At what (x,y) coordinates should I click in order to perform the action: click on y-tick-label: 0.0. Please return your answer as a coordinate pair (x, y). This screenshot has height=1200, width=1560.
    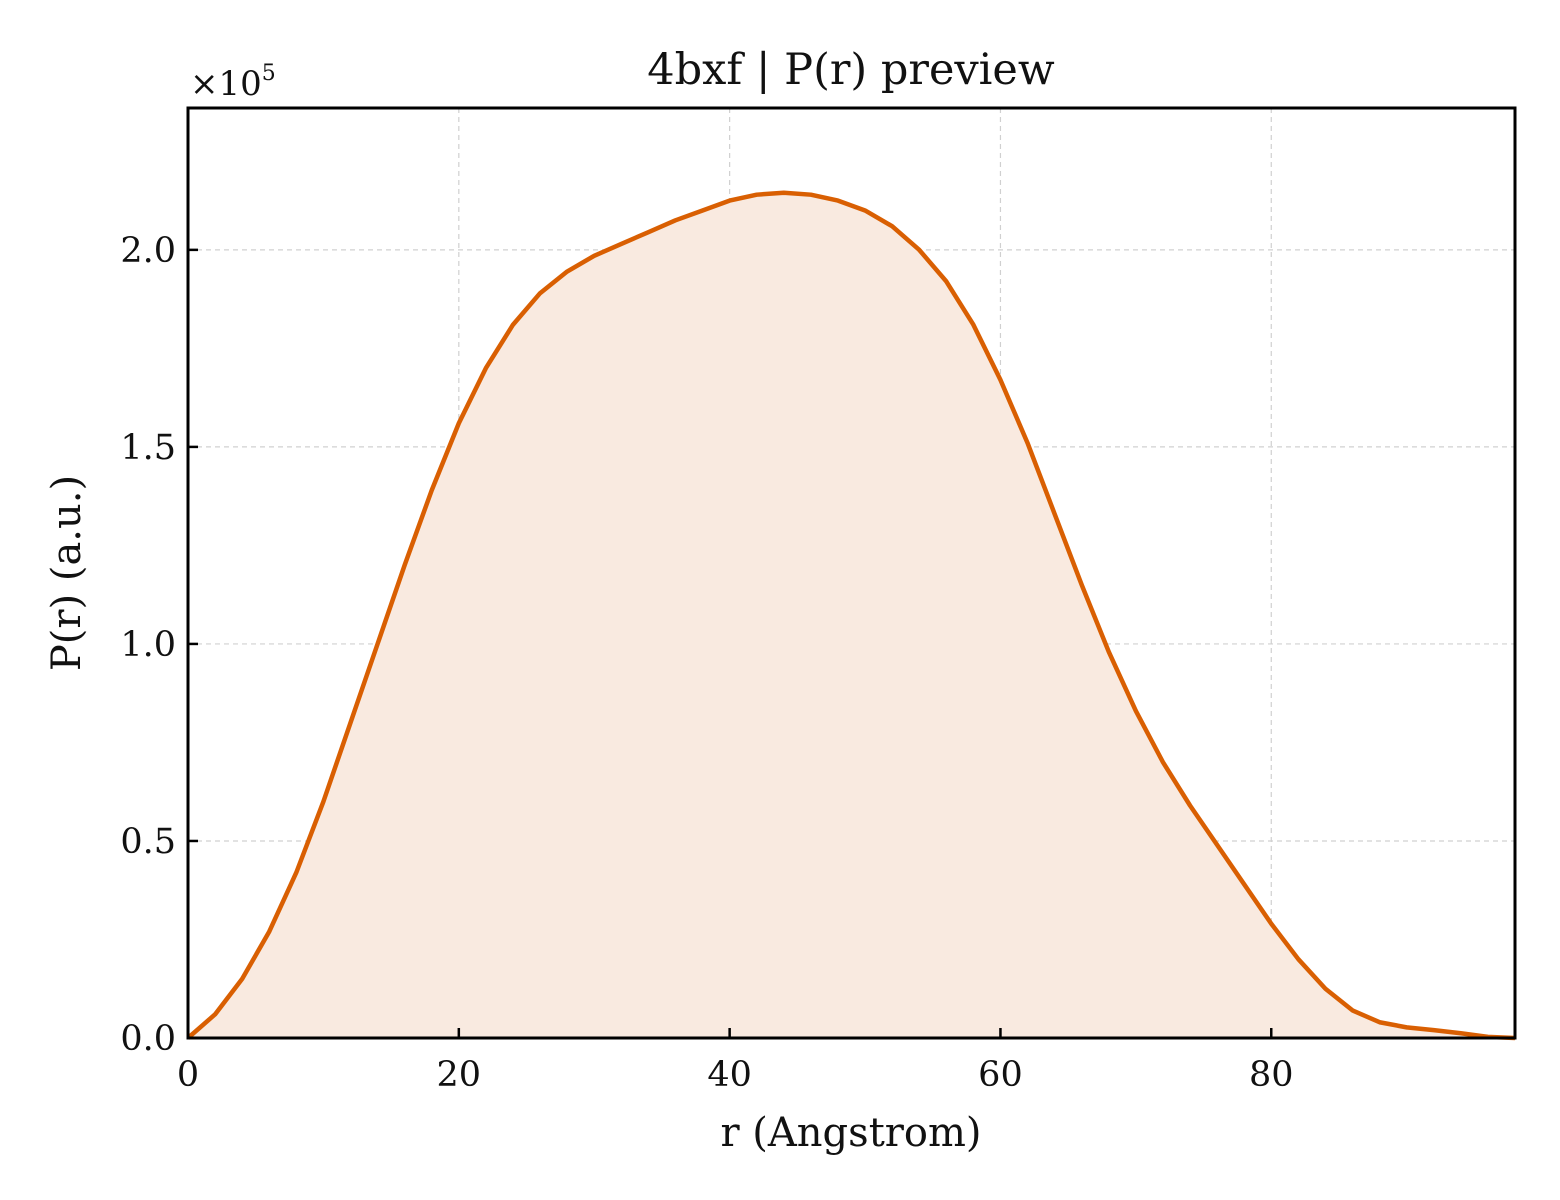
    Looking at the image, I should click on (148, 1039).